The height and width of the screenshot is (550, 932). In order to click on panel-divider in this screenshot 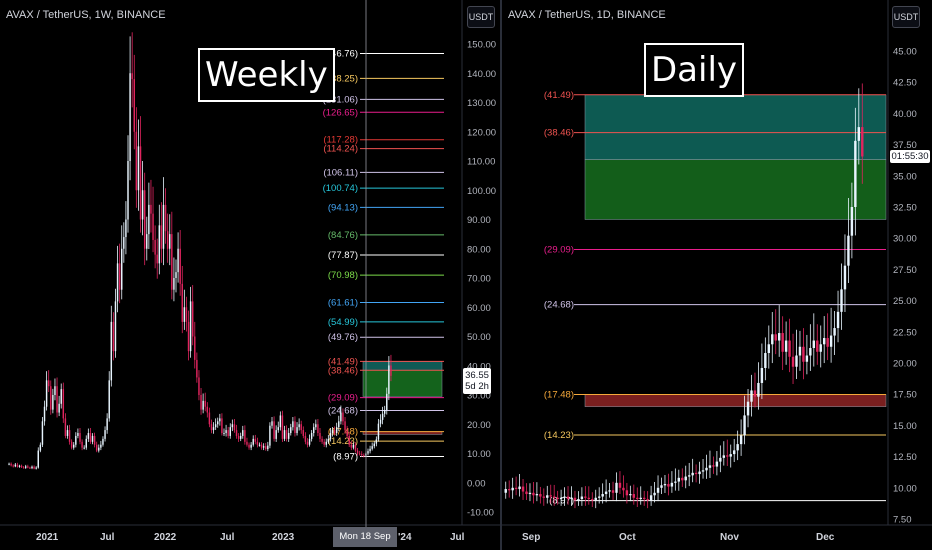, I will do `click(501, 275)`.